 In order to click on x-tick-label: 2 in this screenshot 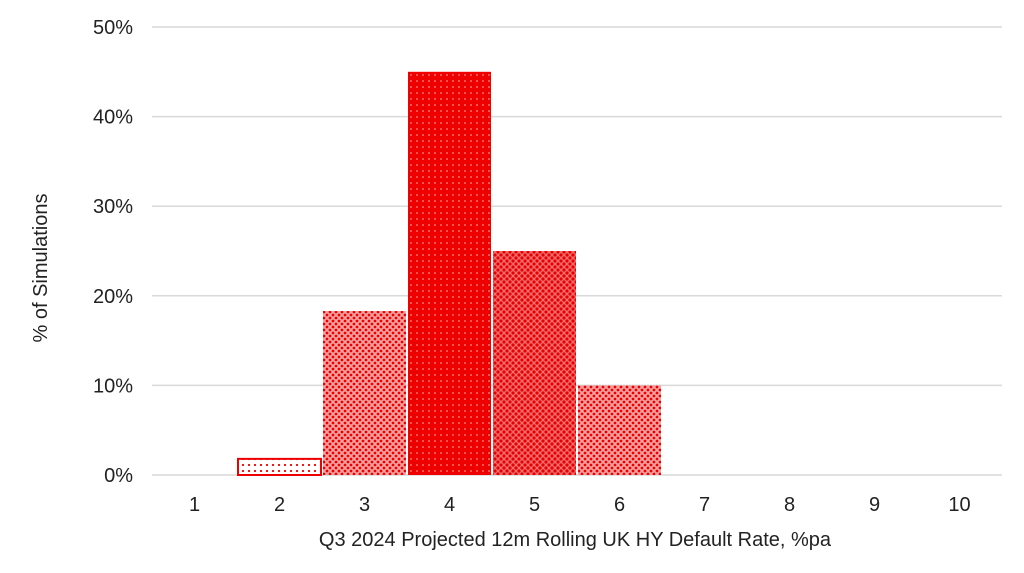, I will do `click(279, 505)`.